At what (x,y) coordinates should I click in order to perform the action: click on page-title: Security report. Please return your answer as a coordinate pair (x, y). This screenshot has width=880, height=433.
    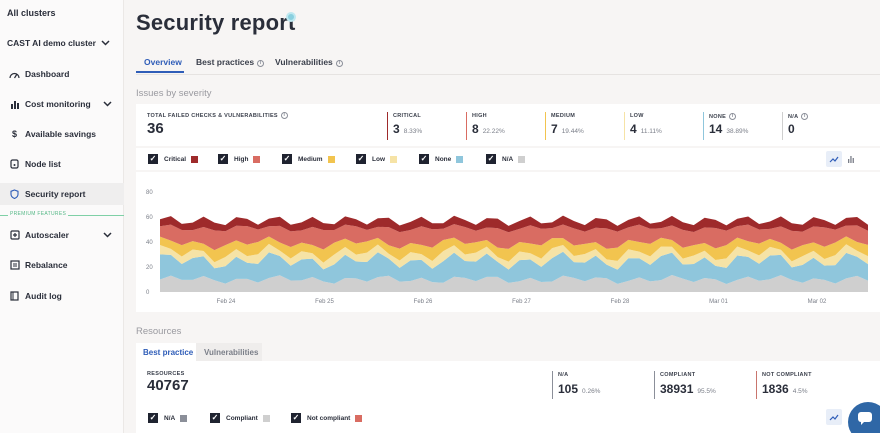
    Looking at the image, I should click on (216, 22).